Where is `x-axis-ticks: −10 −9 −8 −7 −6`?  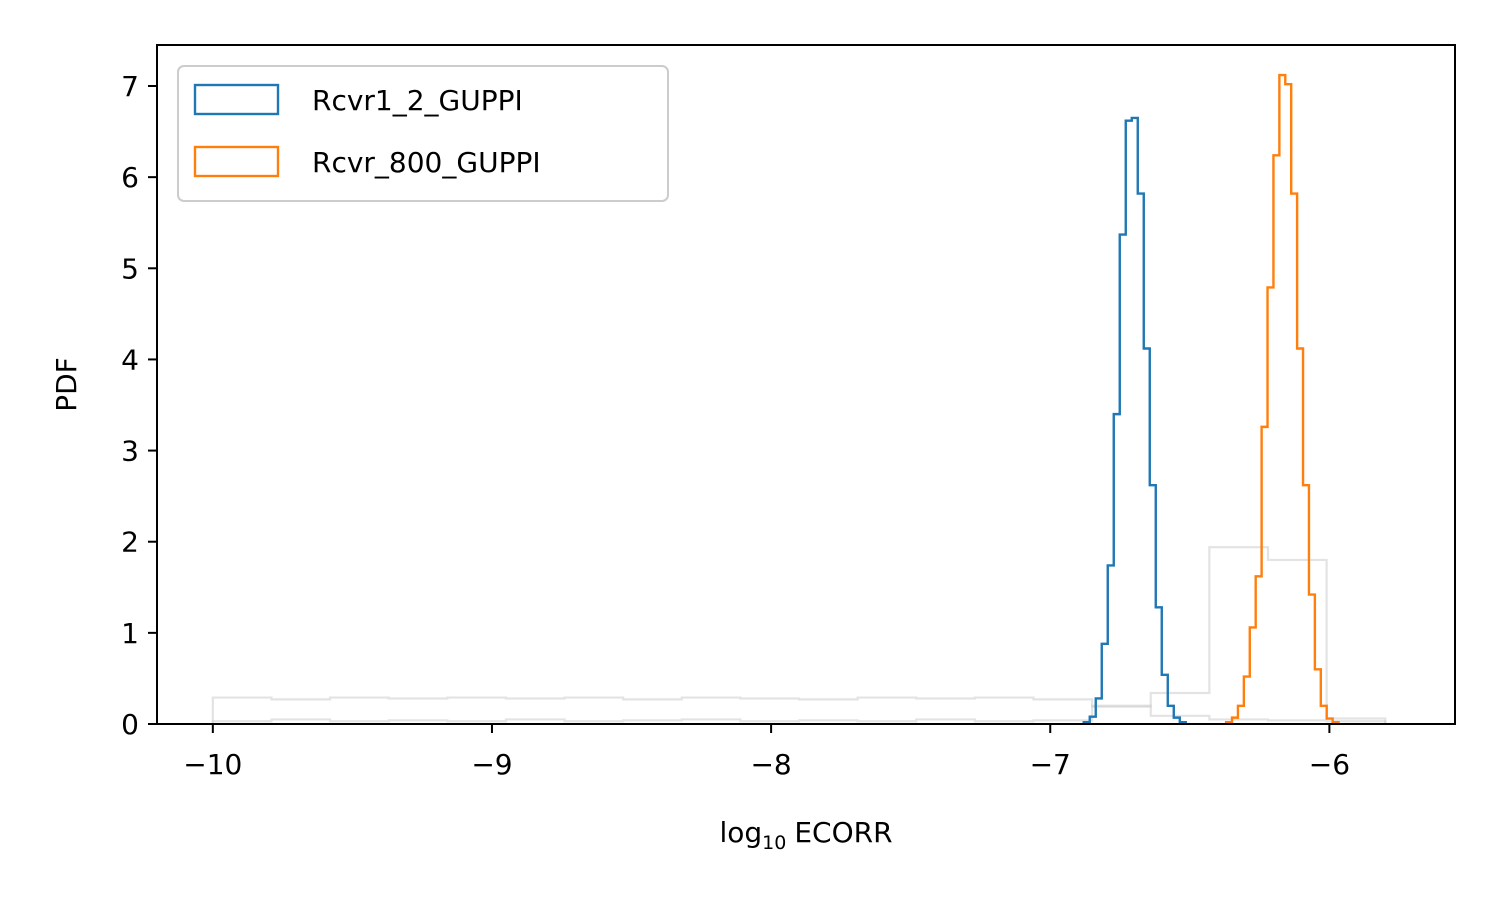
x-axis-ticks: −10 −9 −8 −7 −6 is located at coordinates (766, 752).